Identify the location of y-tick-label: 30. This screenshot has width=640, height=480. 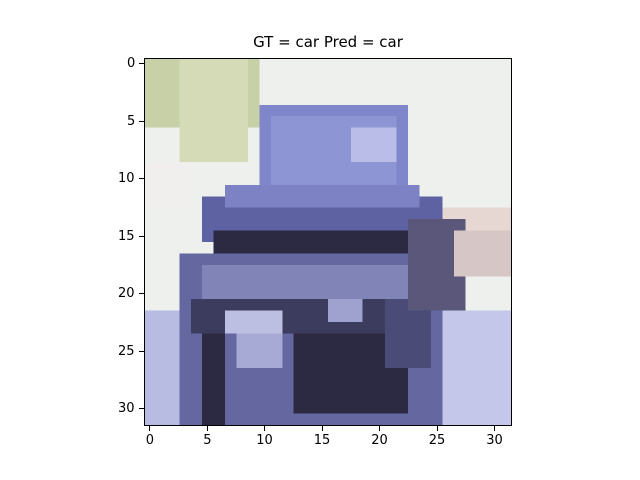
(126, 409).